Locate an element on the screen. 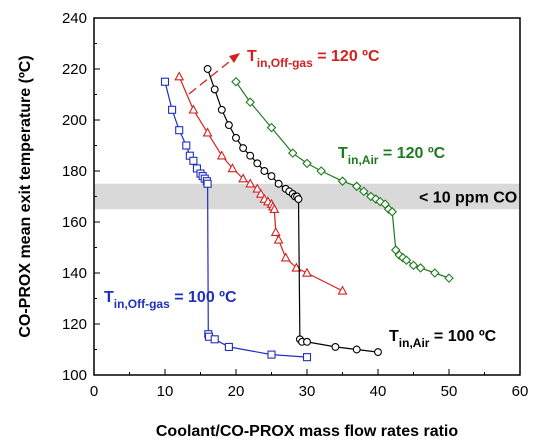 The image size is (534, 441). y-tick-label: 140 is located at coordinates (74, 273).